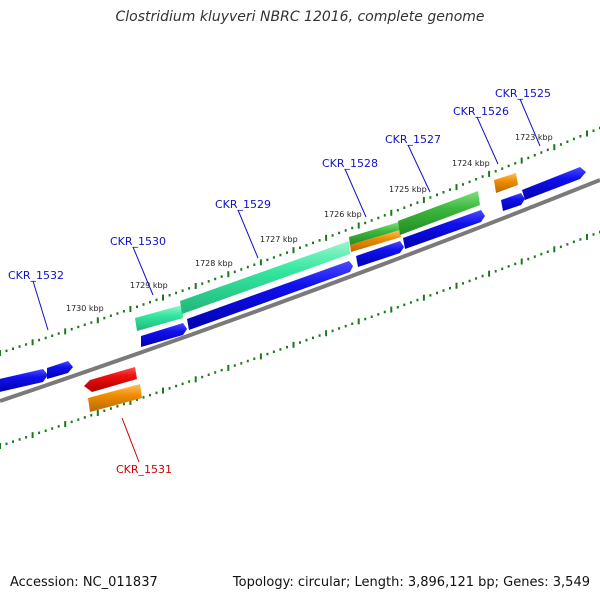 The width and height of the screenshot is (600, 600). I want to click on cds-block-ckr-1528-green, so click(374, 233).